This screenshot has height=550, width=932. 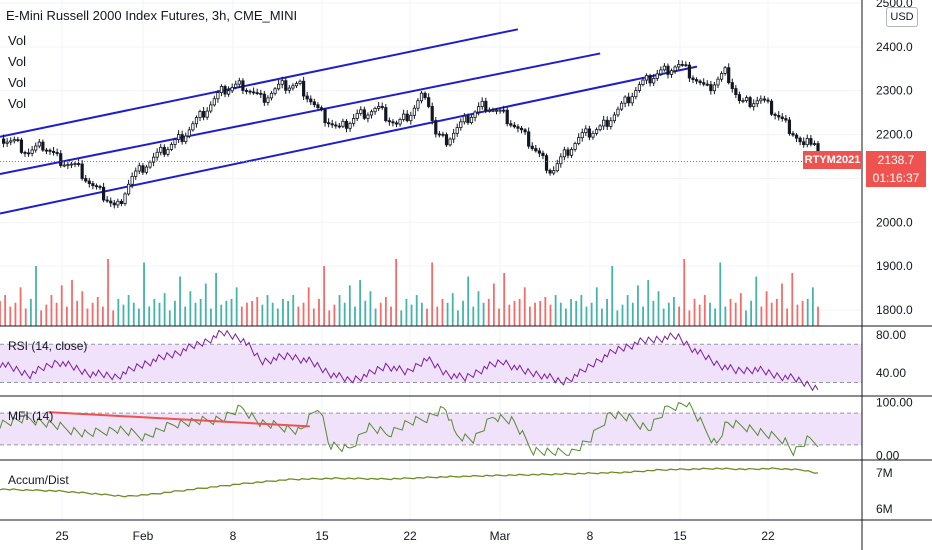 What do you see at coordinates (431, 429) in the screenshot?
I see `mfi-band` at bounding box center [431, 429].